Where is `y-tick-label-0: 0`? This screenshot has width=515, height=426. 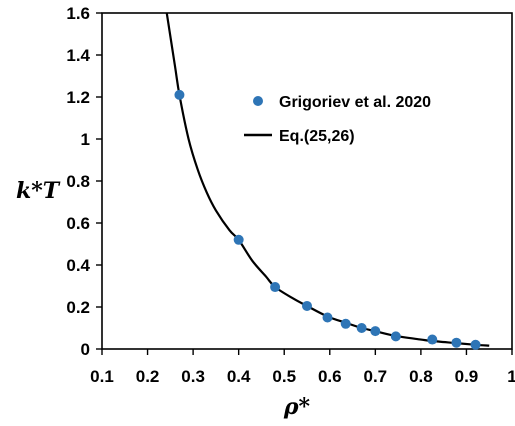 y-tick-label-0: 0 is located at coordinates (85, 349).